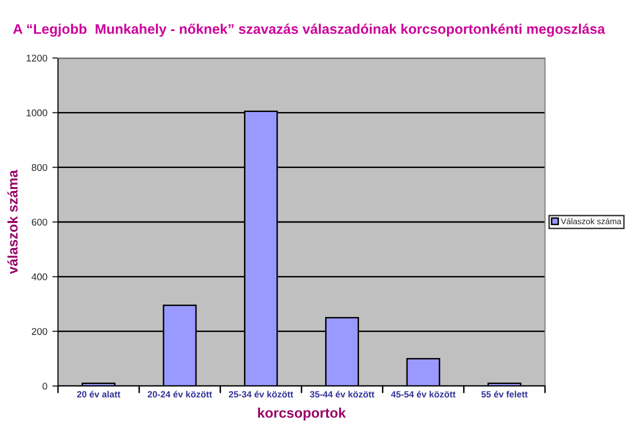 The width and height of the screenshot is (639, 429). I want to click on y-tick-label: 1000, so click(37, 112).